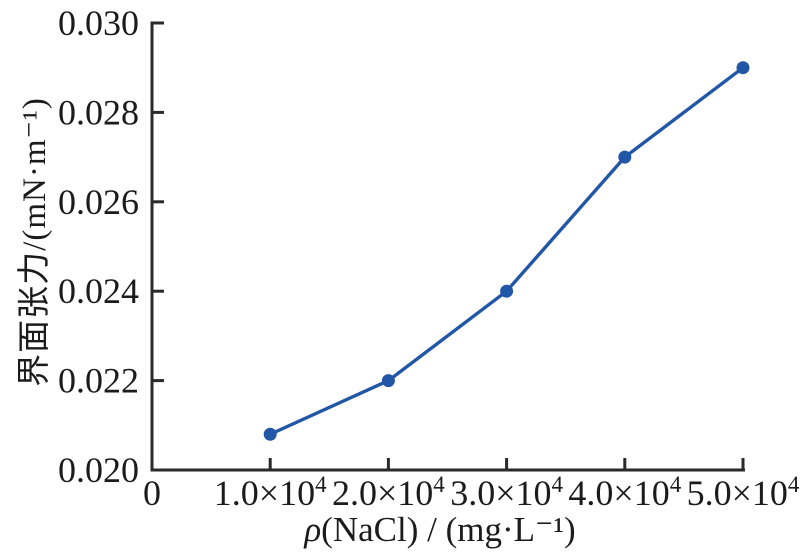 This screenshot has width=810, height=558. What do you see at coordinates (313, 529) in the screenshot?
I see `x-axis-label-rho: ρ` at bounding box center [313, 529].